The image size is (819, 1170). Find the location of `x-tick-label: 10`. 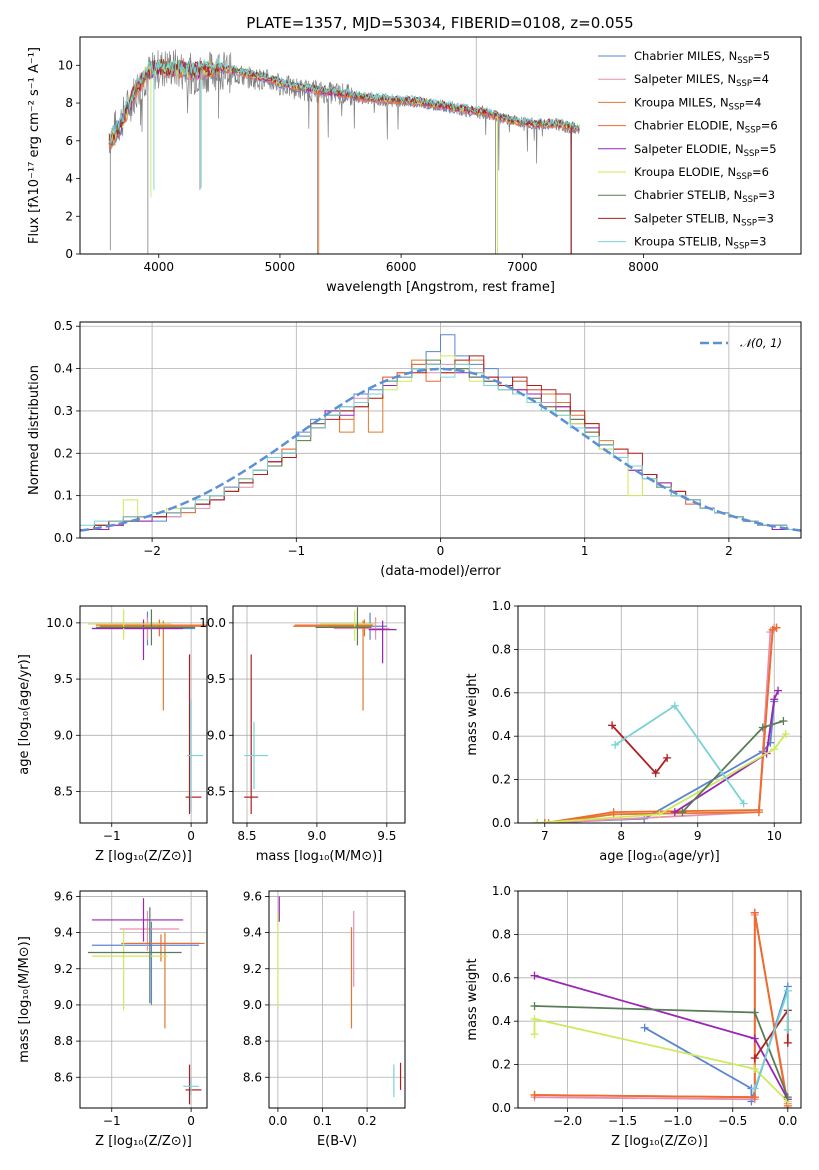

x-tick-label: 10 is located at coordinates (774, 836).